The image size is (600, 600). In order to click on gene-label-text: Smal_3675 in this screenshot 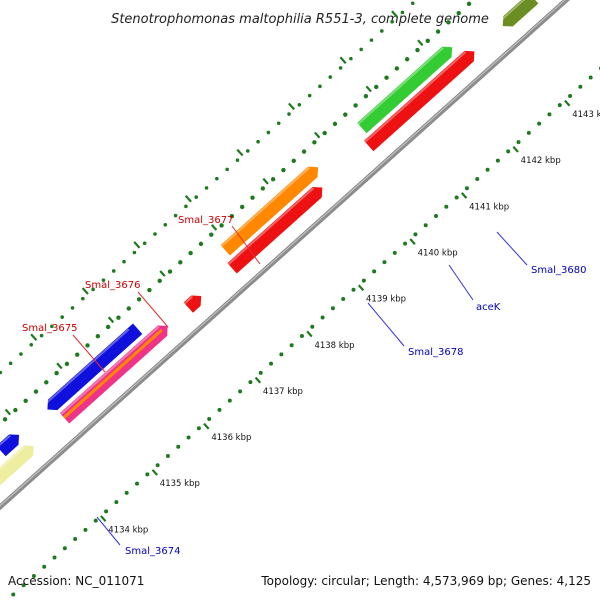, I will do `click(49, 328)`.